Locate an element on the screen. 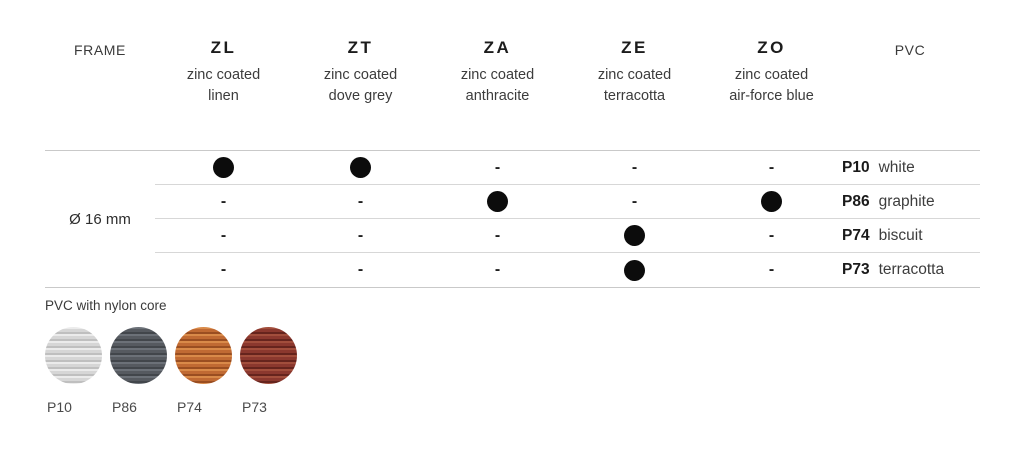  pvc-name: graphite is located at coordinates (906, 201).